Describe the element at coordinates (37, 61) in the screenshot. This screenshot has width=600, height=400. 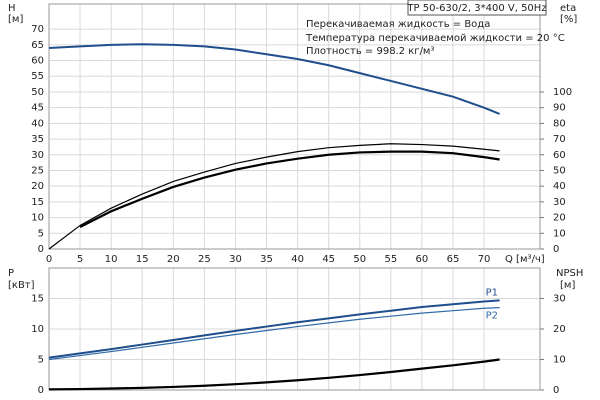
I see `y-tick-label: 60` at that location.